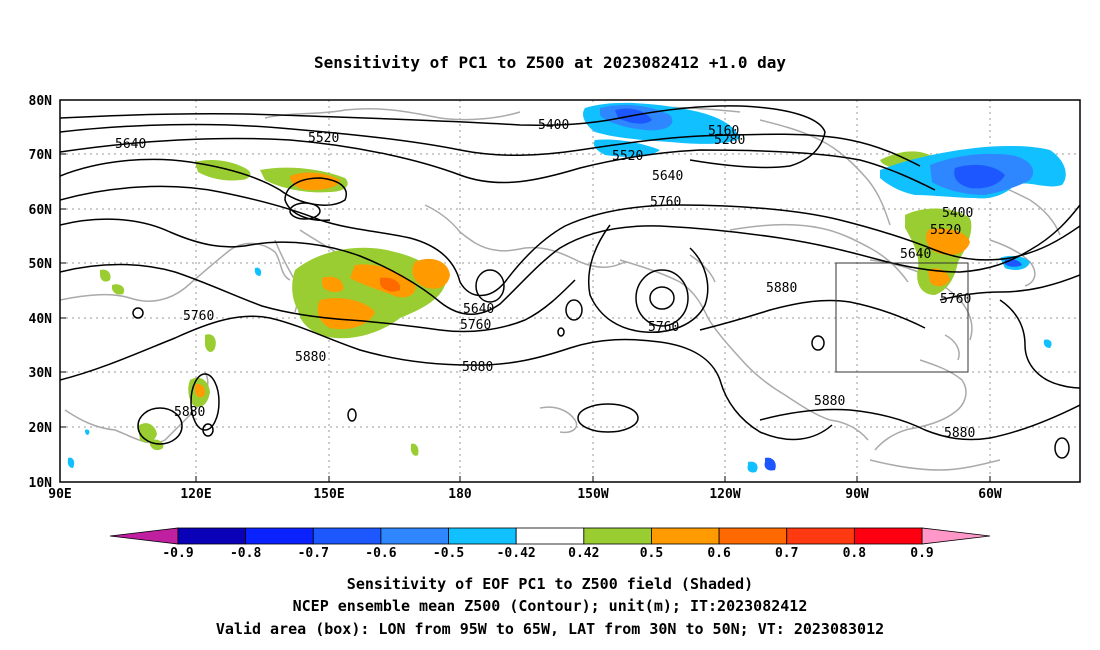 Image resolution: width=1100 pixels, height=650 pixels. Describe the element at coordinates (948, 241) in the screenshot. I see `shade-orange-canada` at that location.